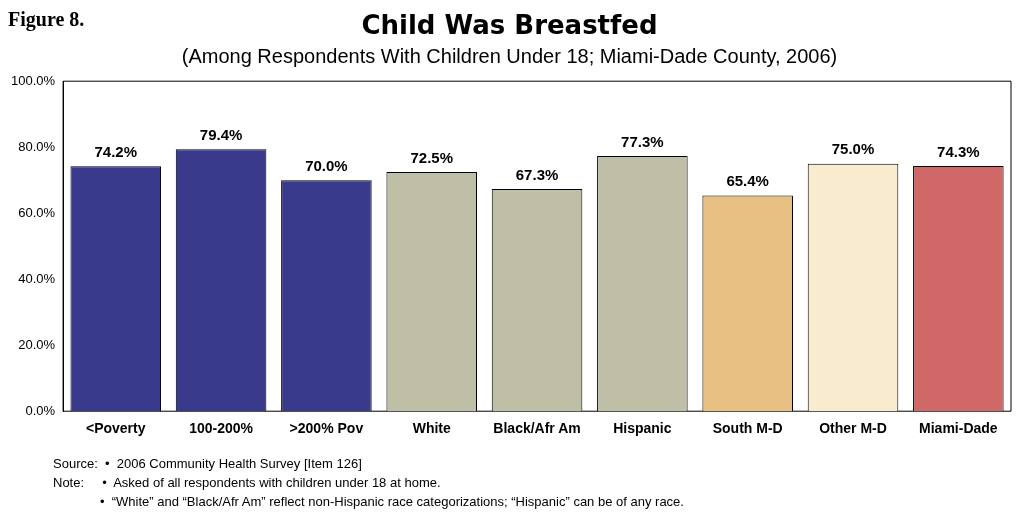 The height and width of the screenshot is (525, 1021). I want to click on y-tick-label: 20.0%, so click(37, 344).